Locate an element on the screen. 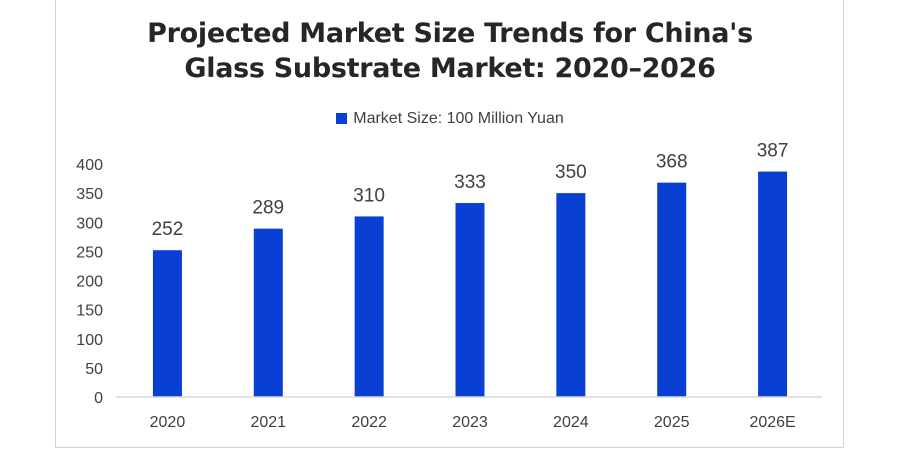  bar-2020 is located at coordinates (167, 323).